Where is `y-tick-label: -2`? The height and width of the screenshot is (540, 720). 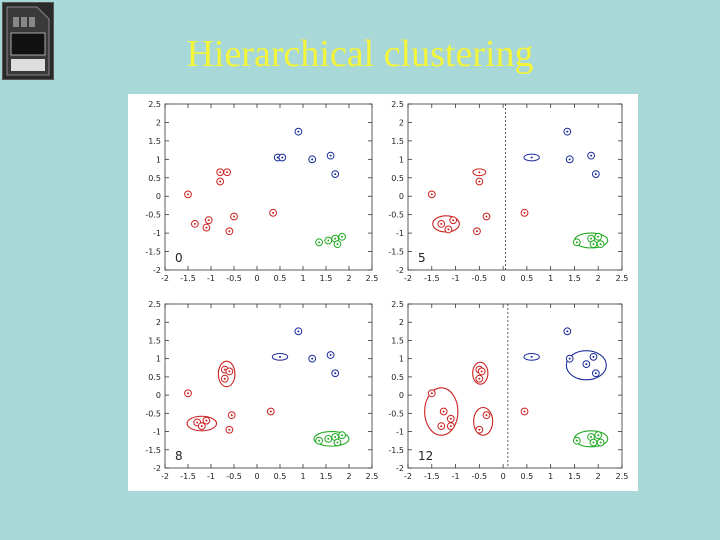
y-tick-label: -2 is located at coordinates (157, 468).